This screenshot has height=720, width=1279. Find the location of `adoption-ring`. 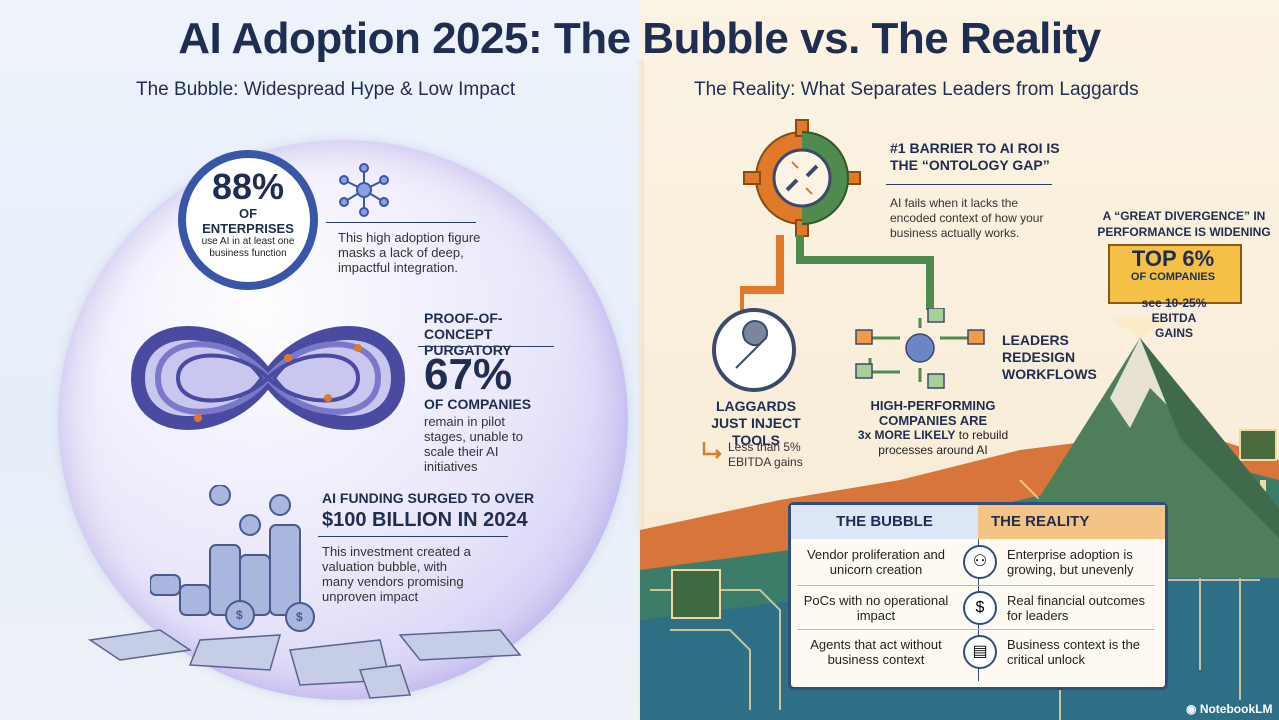

adoption-ring is located at coordinates (248, 220).